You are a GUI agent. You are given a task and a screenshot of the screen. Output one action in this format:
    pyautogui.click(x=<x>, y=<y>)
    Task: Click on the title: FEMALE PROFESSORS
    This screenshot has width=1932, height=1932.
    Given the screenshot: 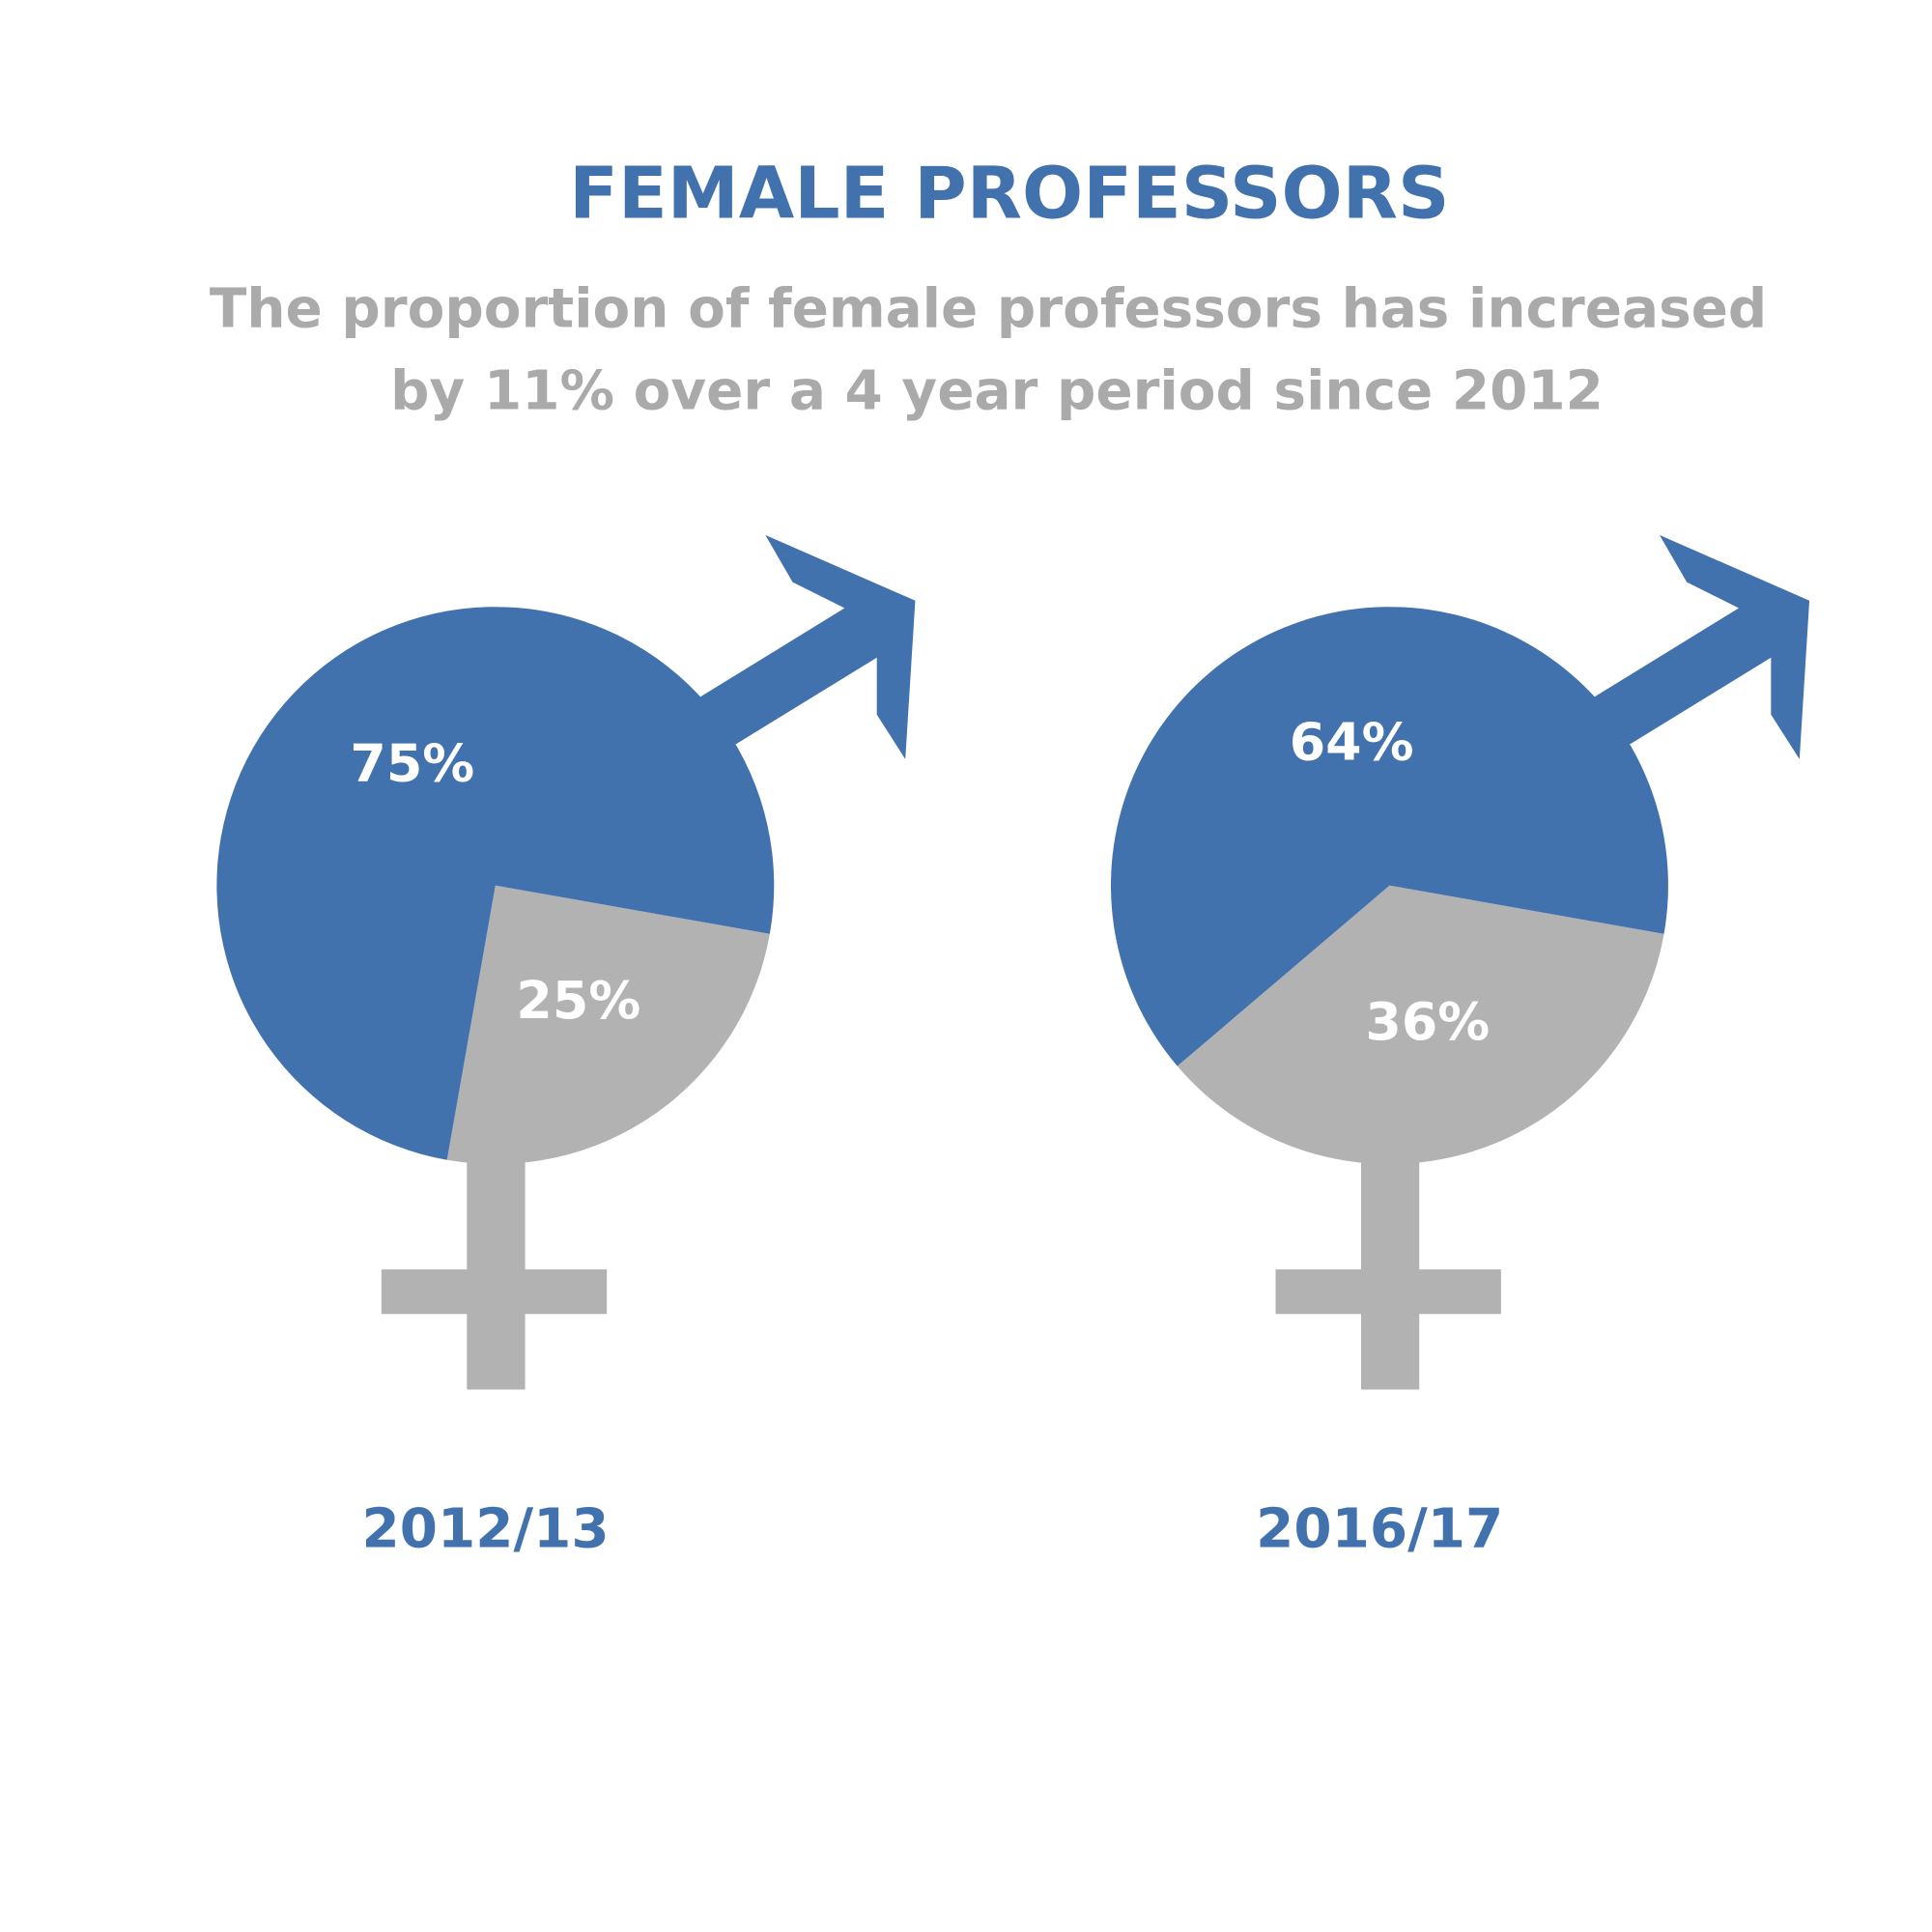 What is the action you would take?
    pyautogui.click(x=1009, y=194)
    